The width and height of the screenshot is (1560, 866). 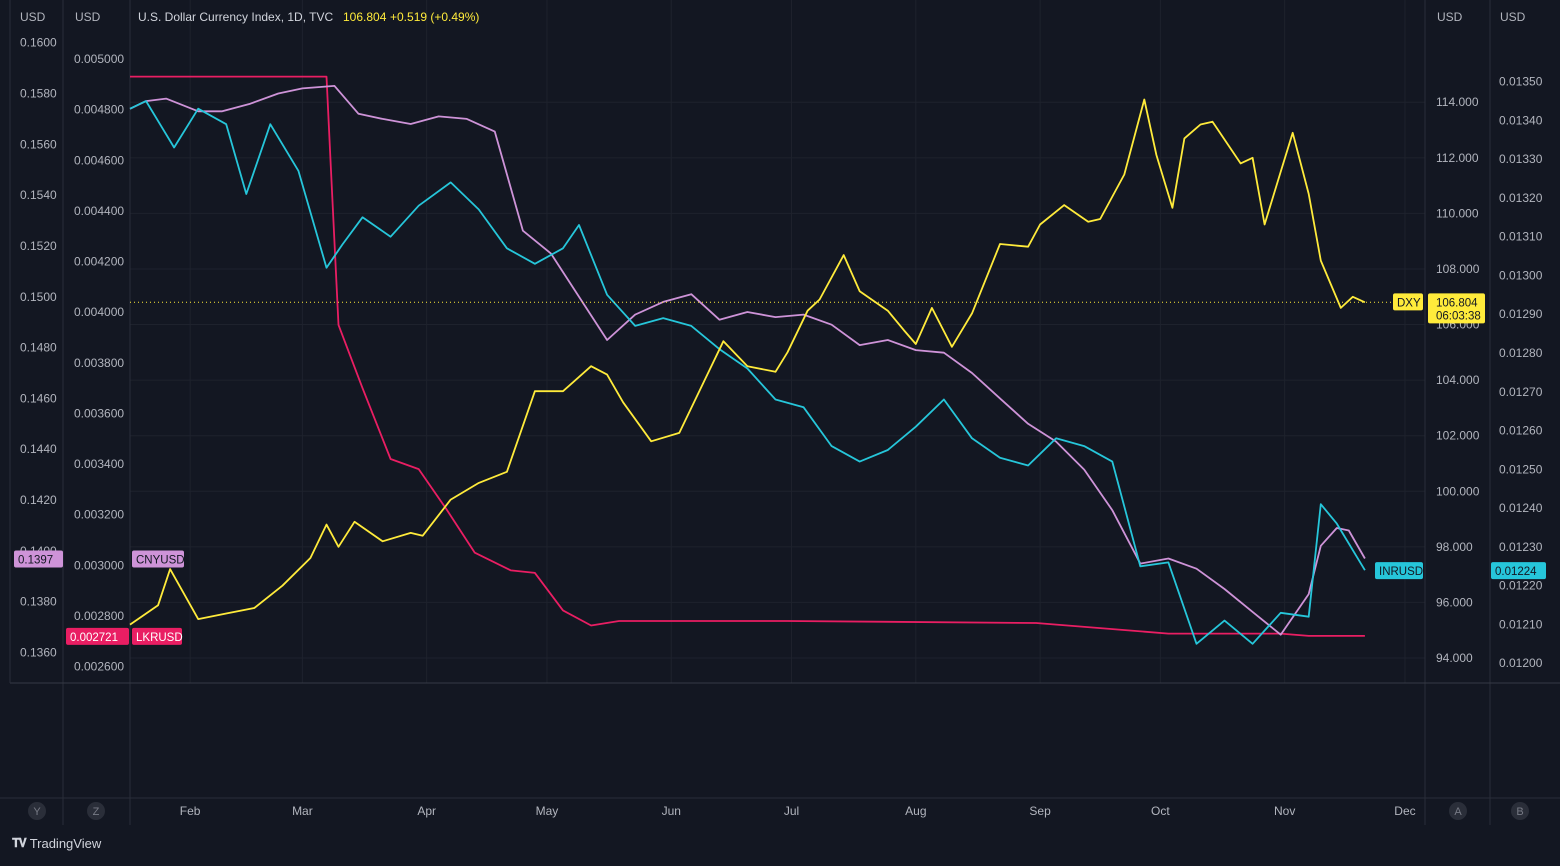 I want to click on cny-tick-label: 0.1540, so click(x=38, y=195).